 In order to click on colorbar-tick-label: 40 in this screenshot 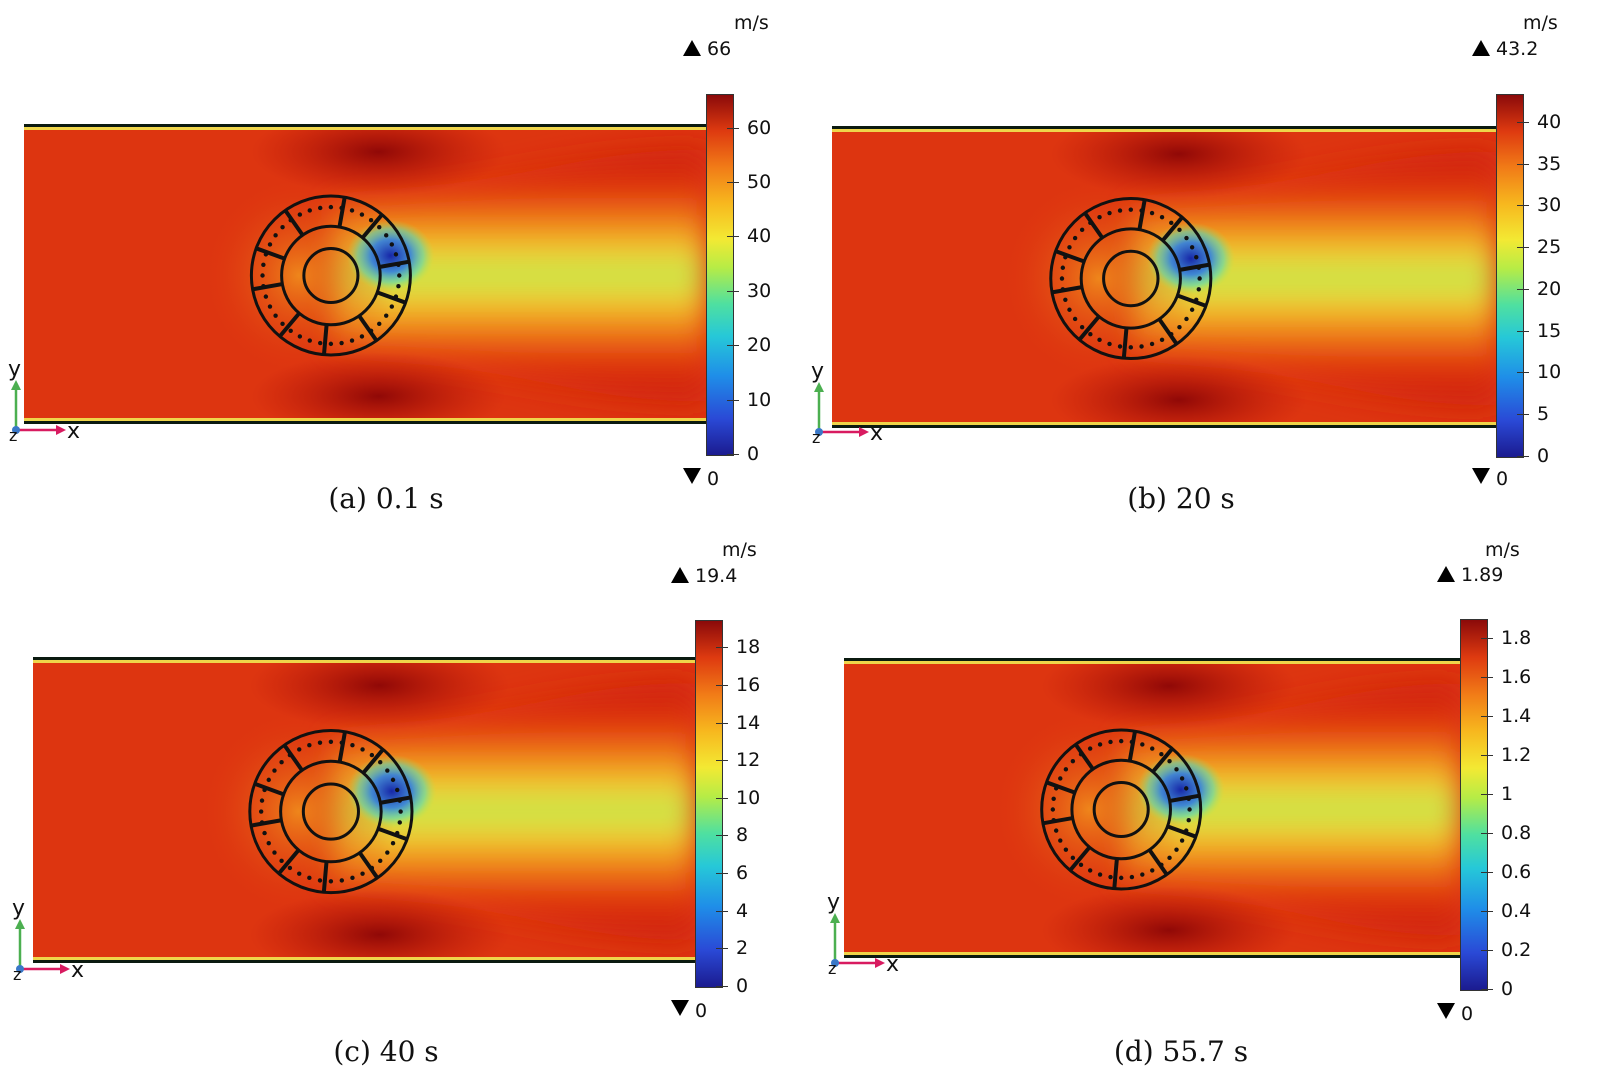, I will do `click(759, 236)`.